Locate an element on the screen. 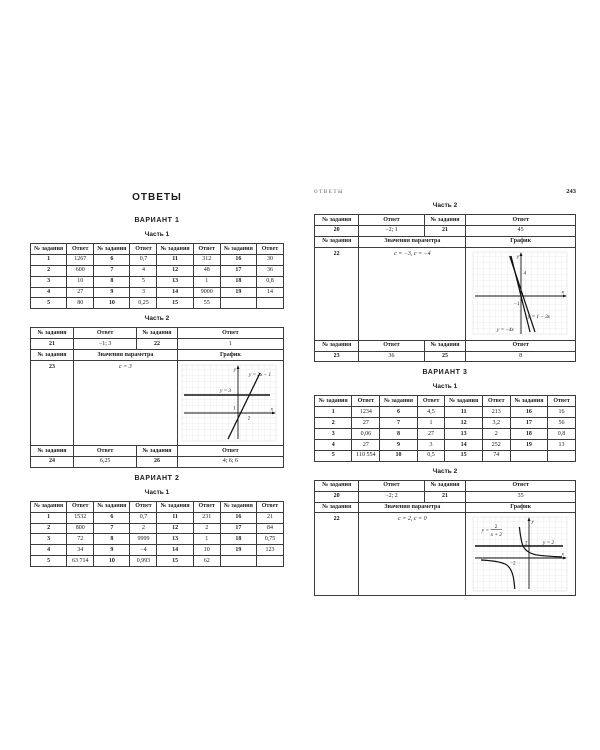 The width and height of the screenshot is (600, 750). task-number-cell: 26 is located at coordinates (157, 461).